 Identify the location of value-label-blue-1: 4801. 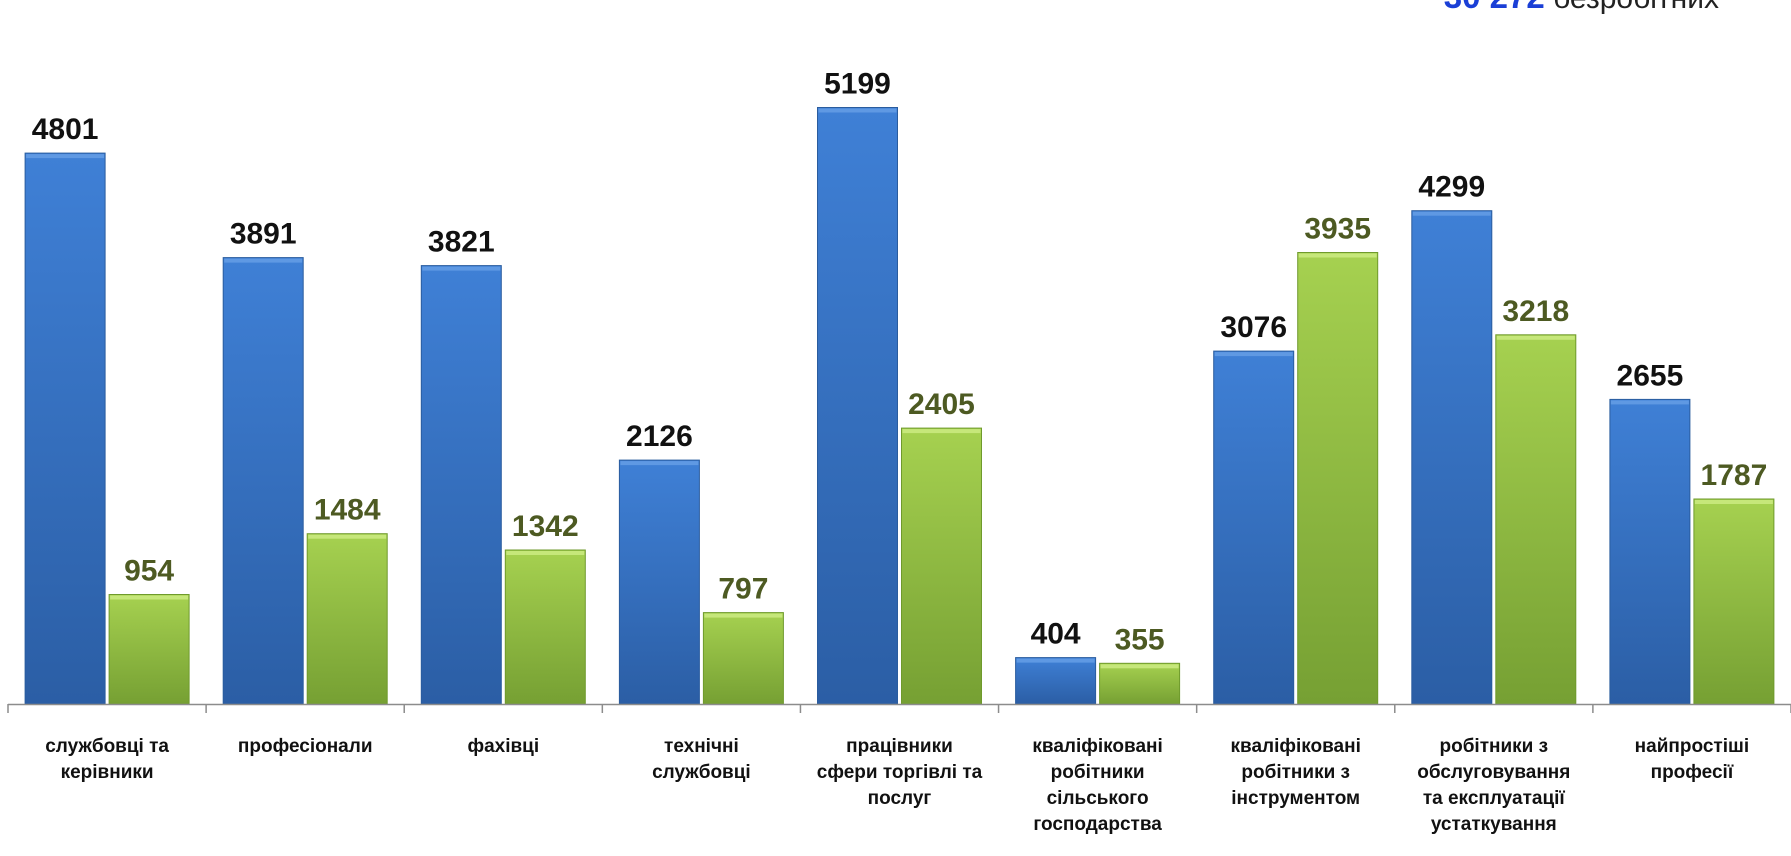
(65, 129).